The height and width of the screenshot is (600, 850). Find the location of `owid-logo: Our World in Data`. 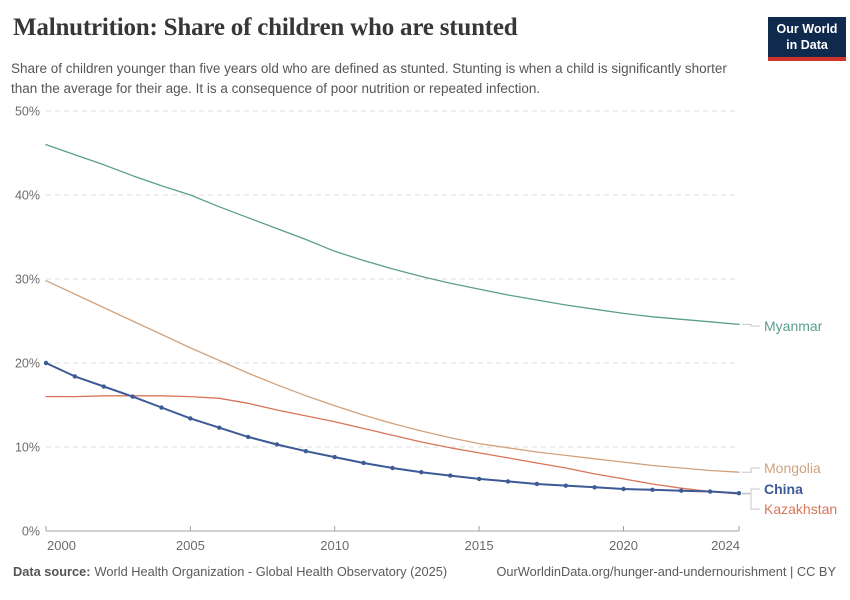

owid-logo: Our World in Data is located at coordinates (807, 39).